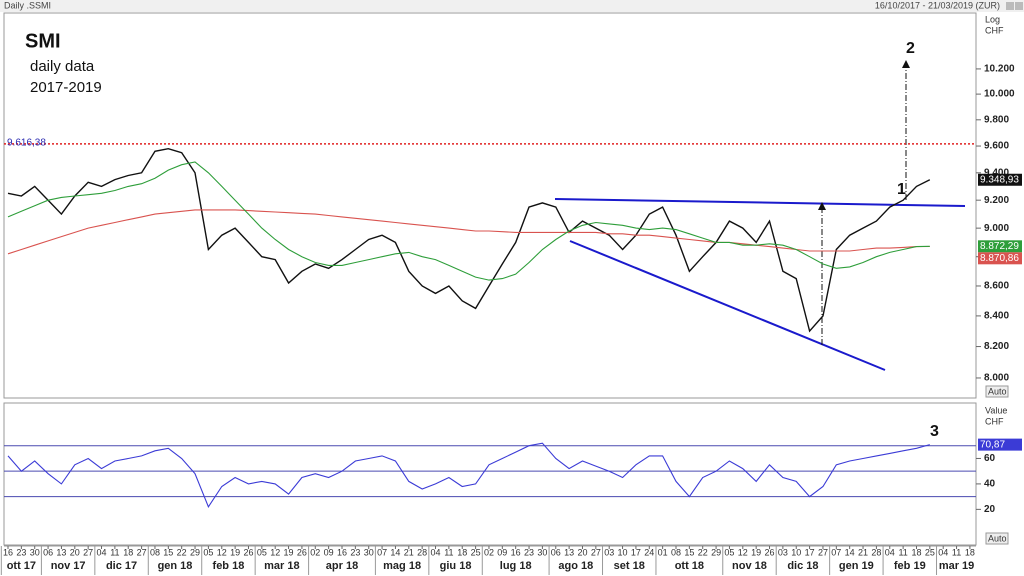 The width and height of the screenshot is (1024, 576). What do you see at coordinates (75, 552) in the screenshot?
I see `x-tick-label: 20` at bounding box center [75, 552].